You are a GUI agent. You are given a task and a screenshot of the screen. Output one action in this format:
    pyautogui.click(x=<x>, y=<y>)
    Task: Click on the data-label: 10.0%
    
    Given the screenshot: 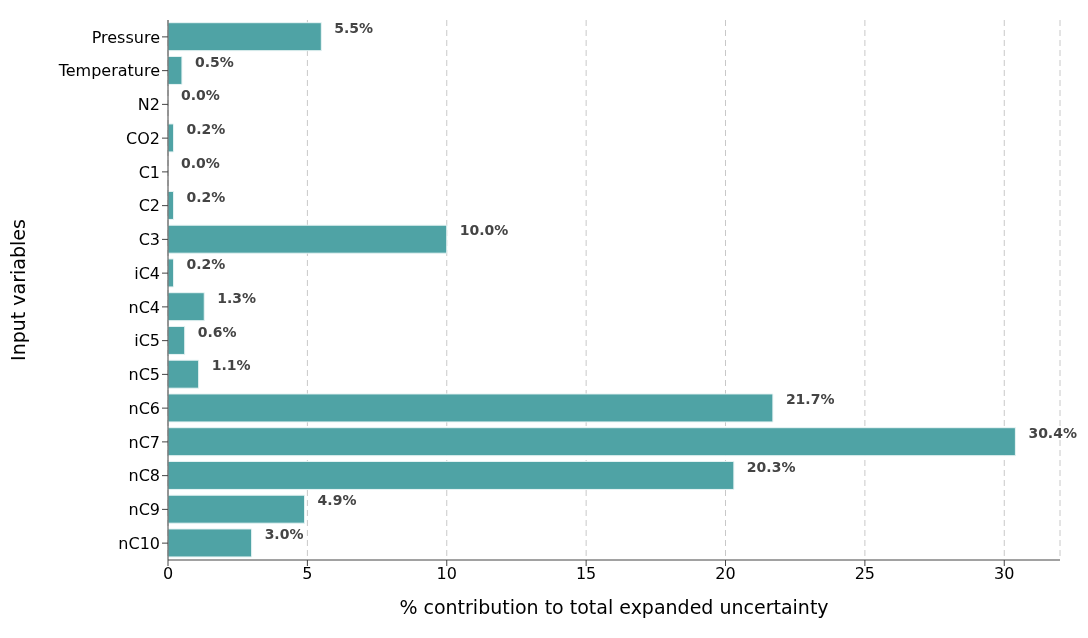 What is the action you would take?
    pyautogui.click(x=484, y=230)
    